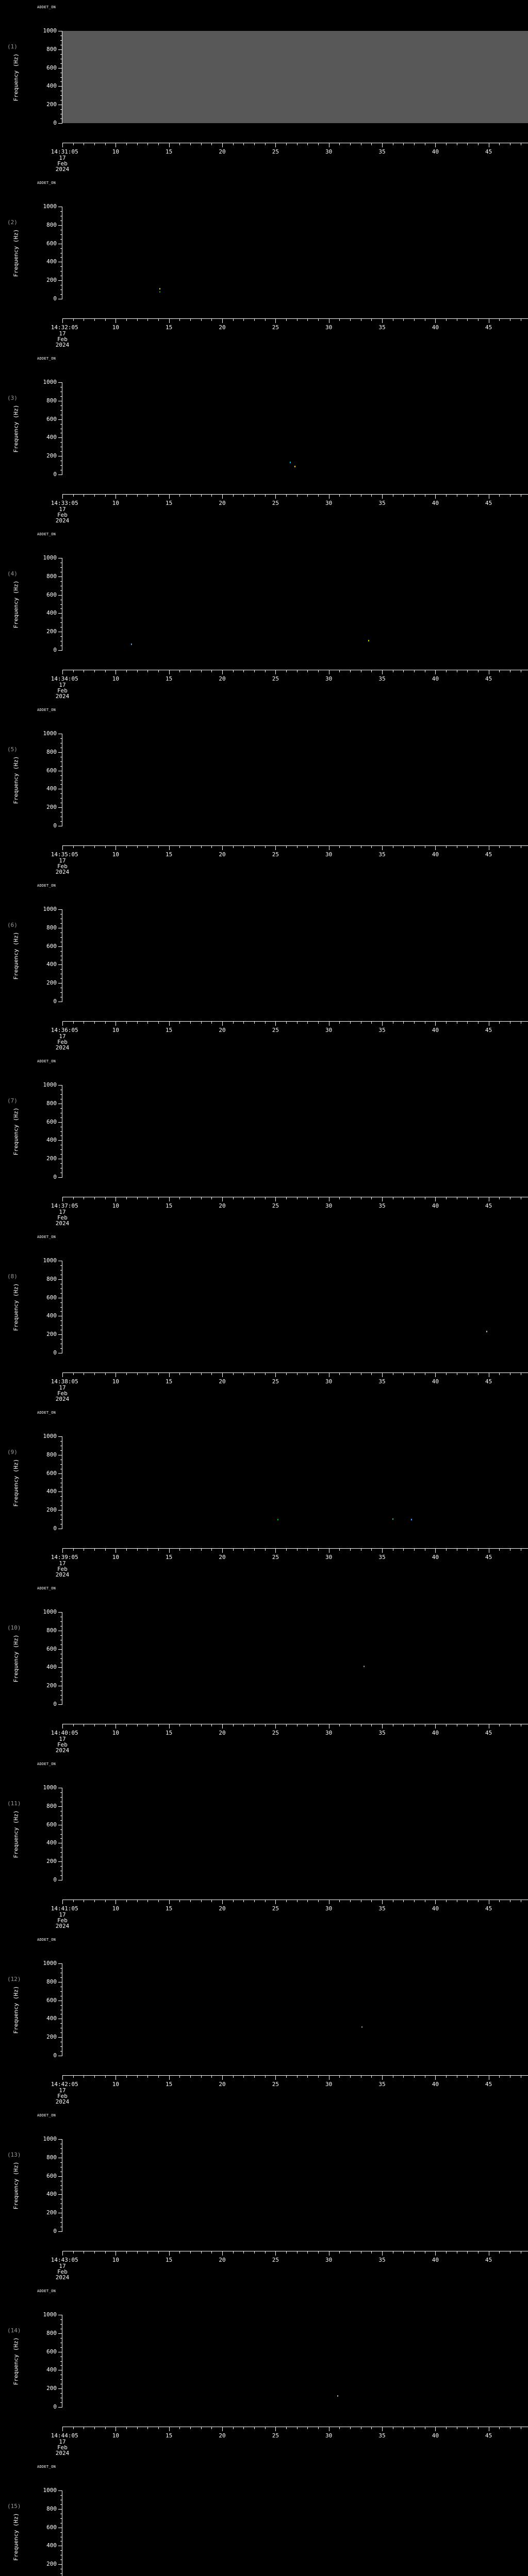 Image resolution: width=528 pixels, height=2576 pixels. What do you see at coordinates (62, 1394) in the screenshot?
I see `x-axis-date-line: Feb` at bounding box center [62, 1394].